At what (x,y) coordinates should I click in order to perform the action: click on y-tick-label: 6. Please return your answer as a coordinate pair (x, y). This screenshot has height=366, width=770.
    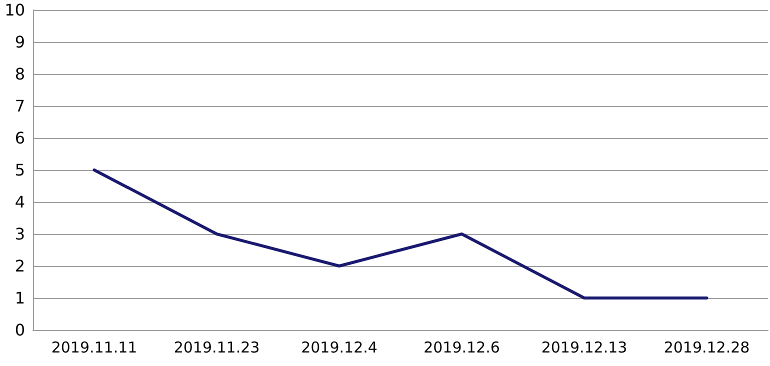
    Looking at the image, I should click on (19, 138).